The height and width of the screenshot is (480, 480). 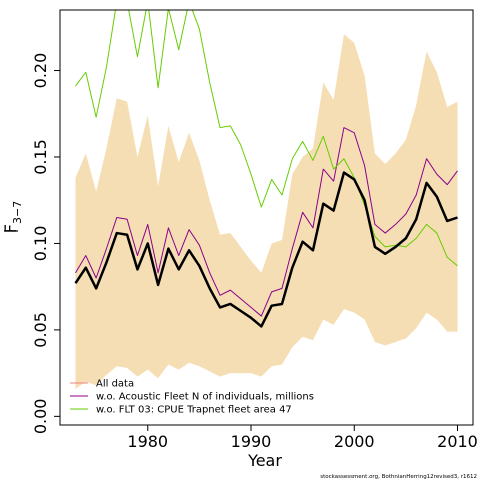 What do you see at coordinates (10, 228) in the screenshot?
I see `y-axis-title-main: F` at bounding box center [10, 228].